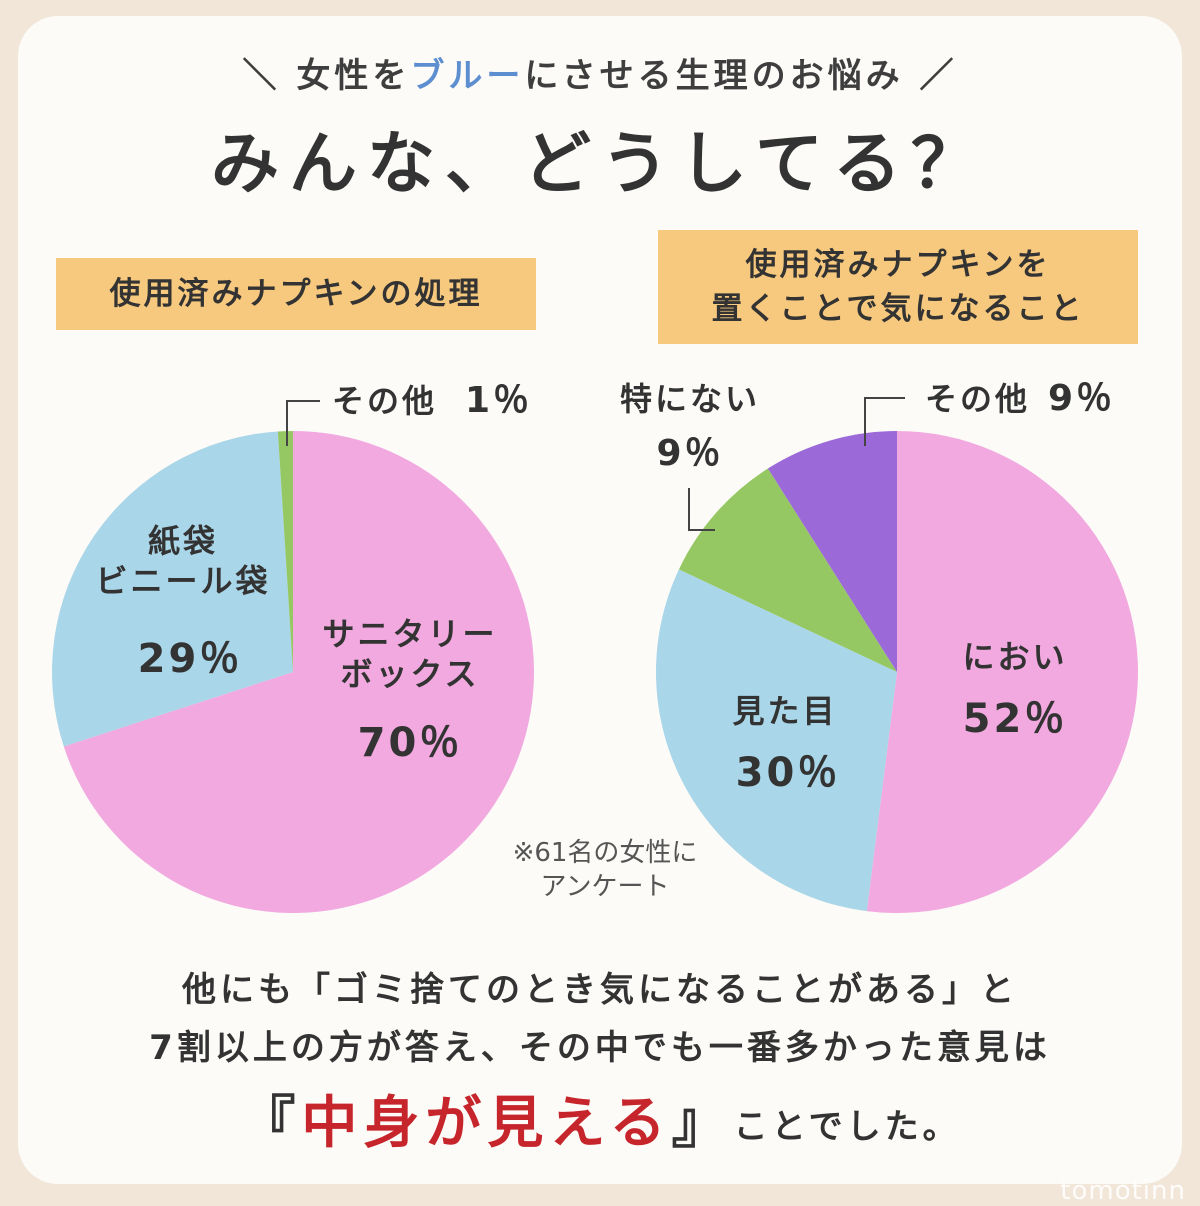  Describe the element at coordinates (605, 887) in the screenshot. I see `survey-note-line-2: アンケート` at that location.